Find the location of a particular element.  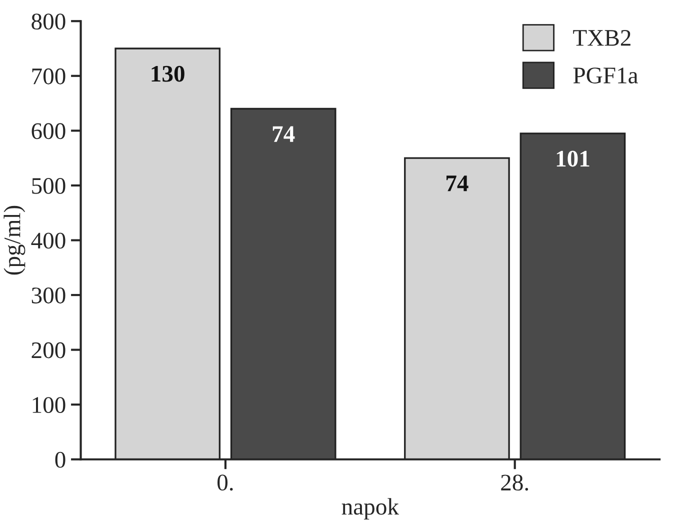

x-tick-label: 0. is located at coordinates (225, 482).